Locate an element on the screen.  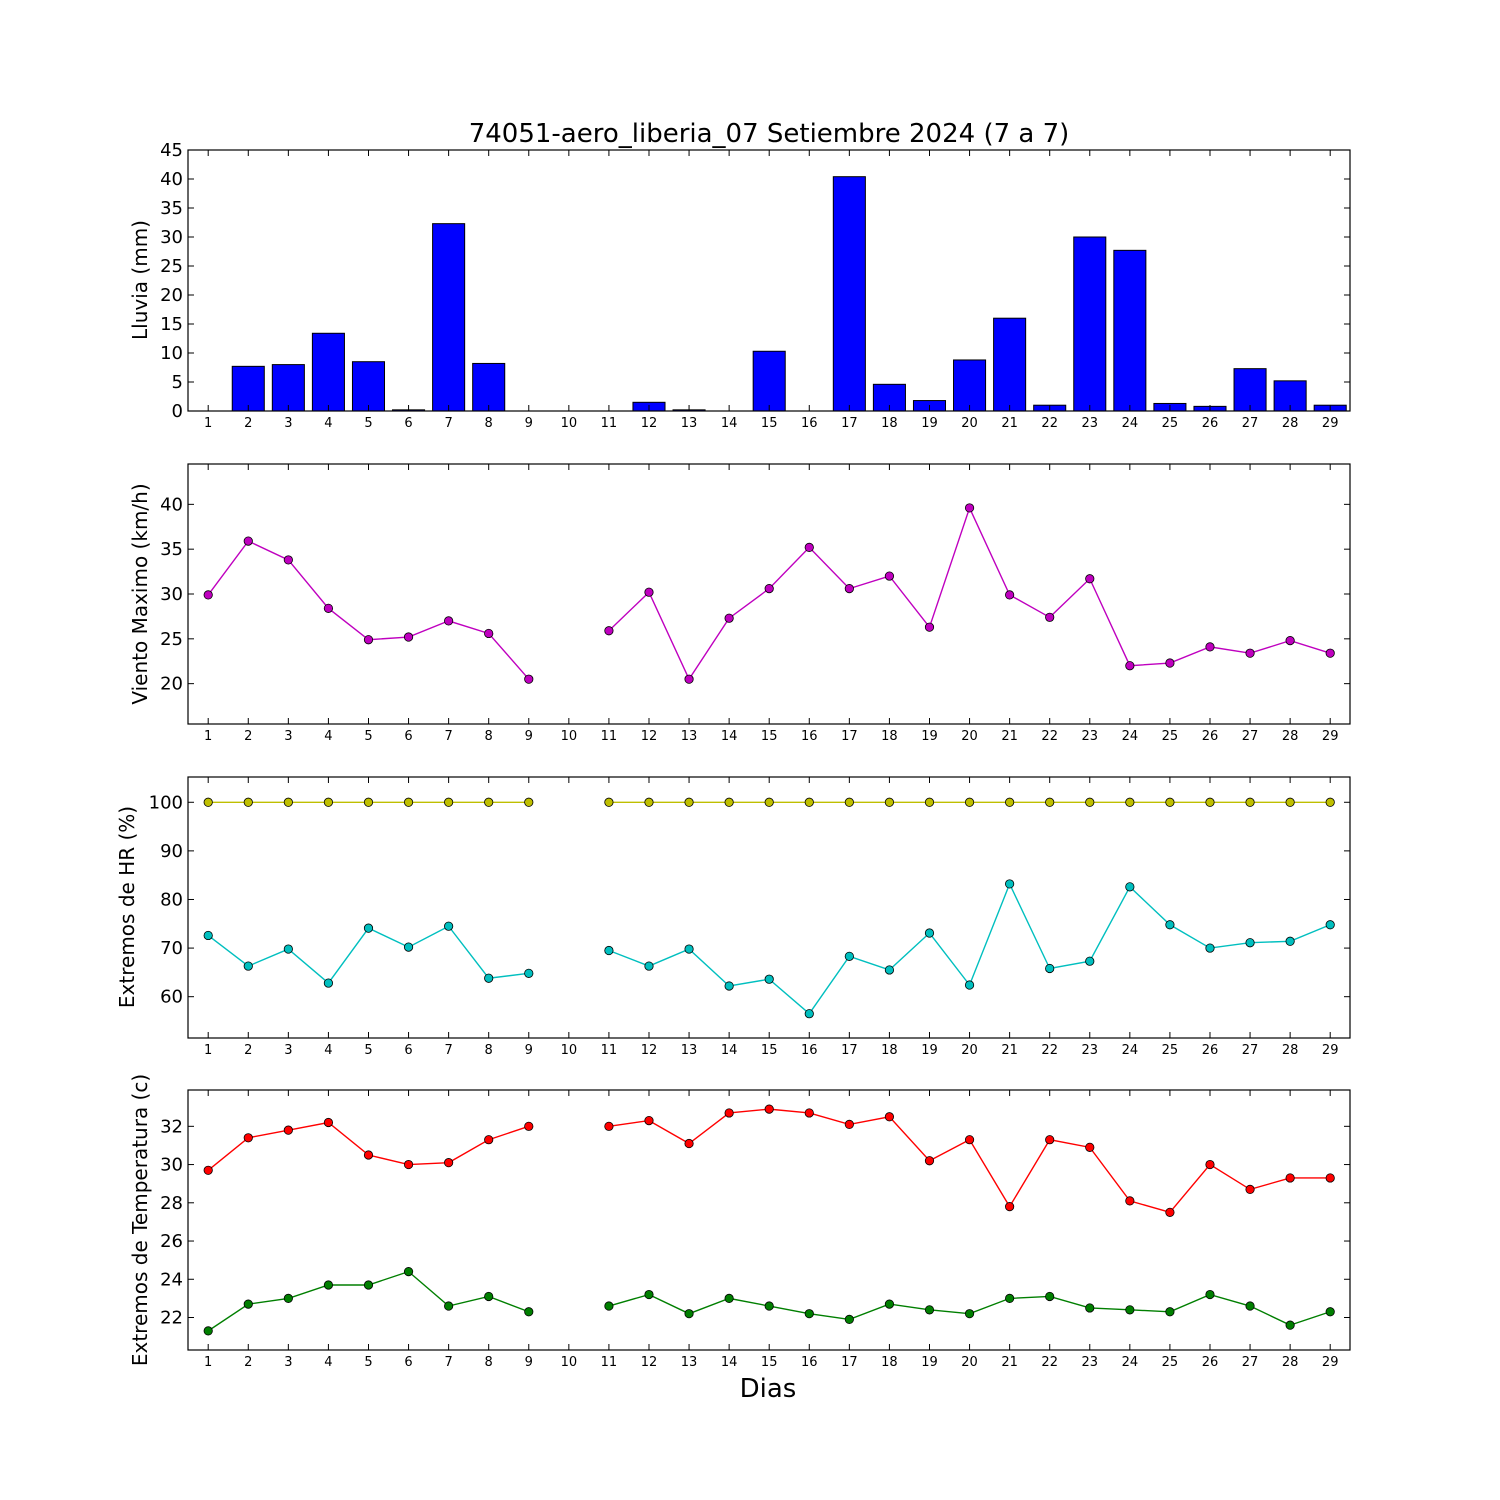
wind-x-tick-label: 15 is located at coordinates (769, 736).